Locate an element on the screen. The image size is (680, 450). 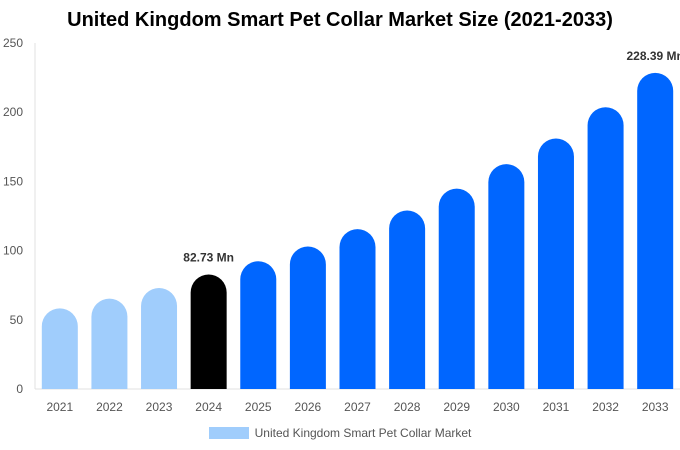
x-tick-label: 2022 is located at coordinates (109, 407).